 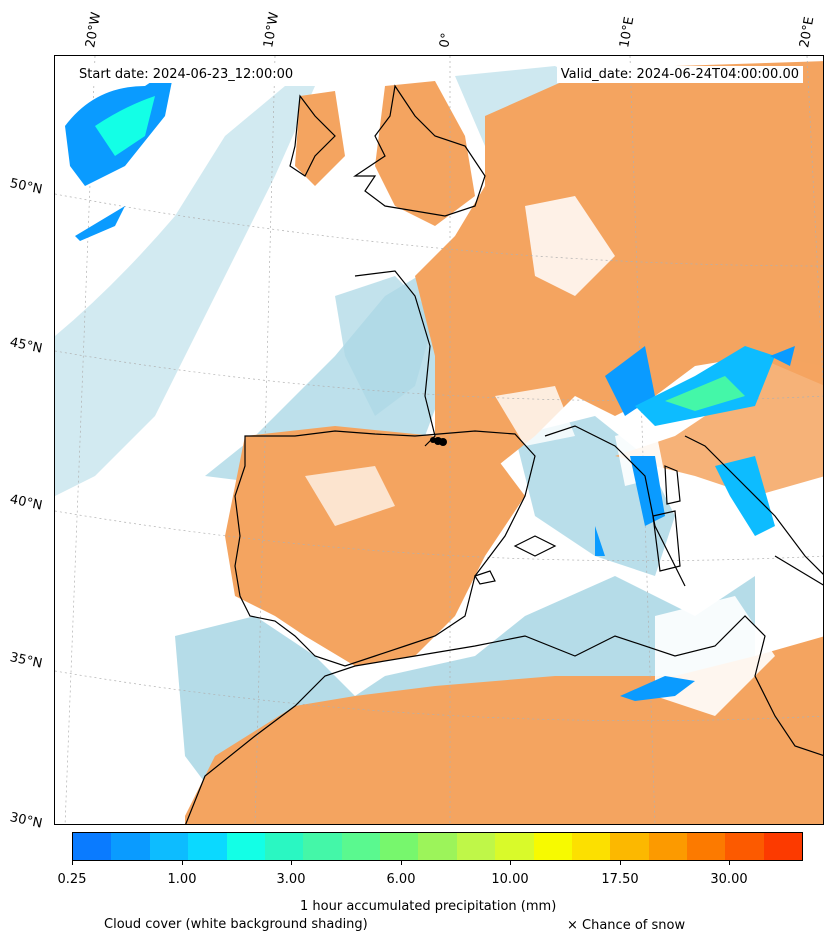 I want to click on lon-label-20w: 20°W, so click(x=94, y=30).